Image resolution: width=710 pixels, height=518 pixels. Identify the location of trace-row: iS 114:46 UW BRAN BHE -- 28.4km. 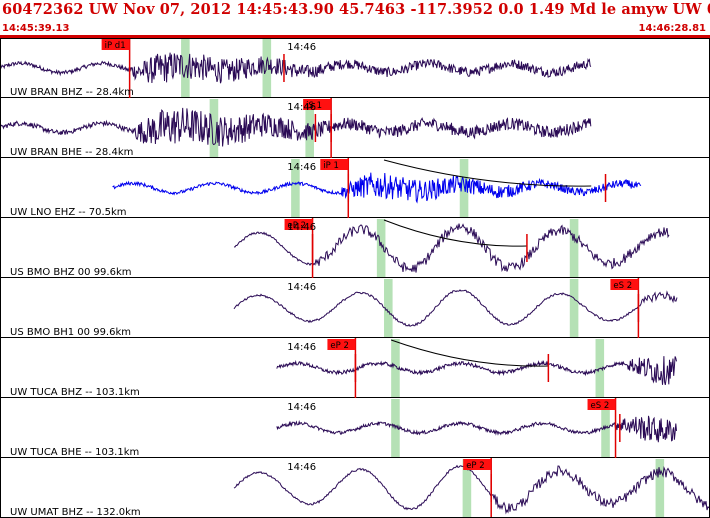
(355, 128).